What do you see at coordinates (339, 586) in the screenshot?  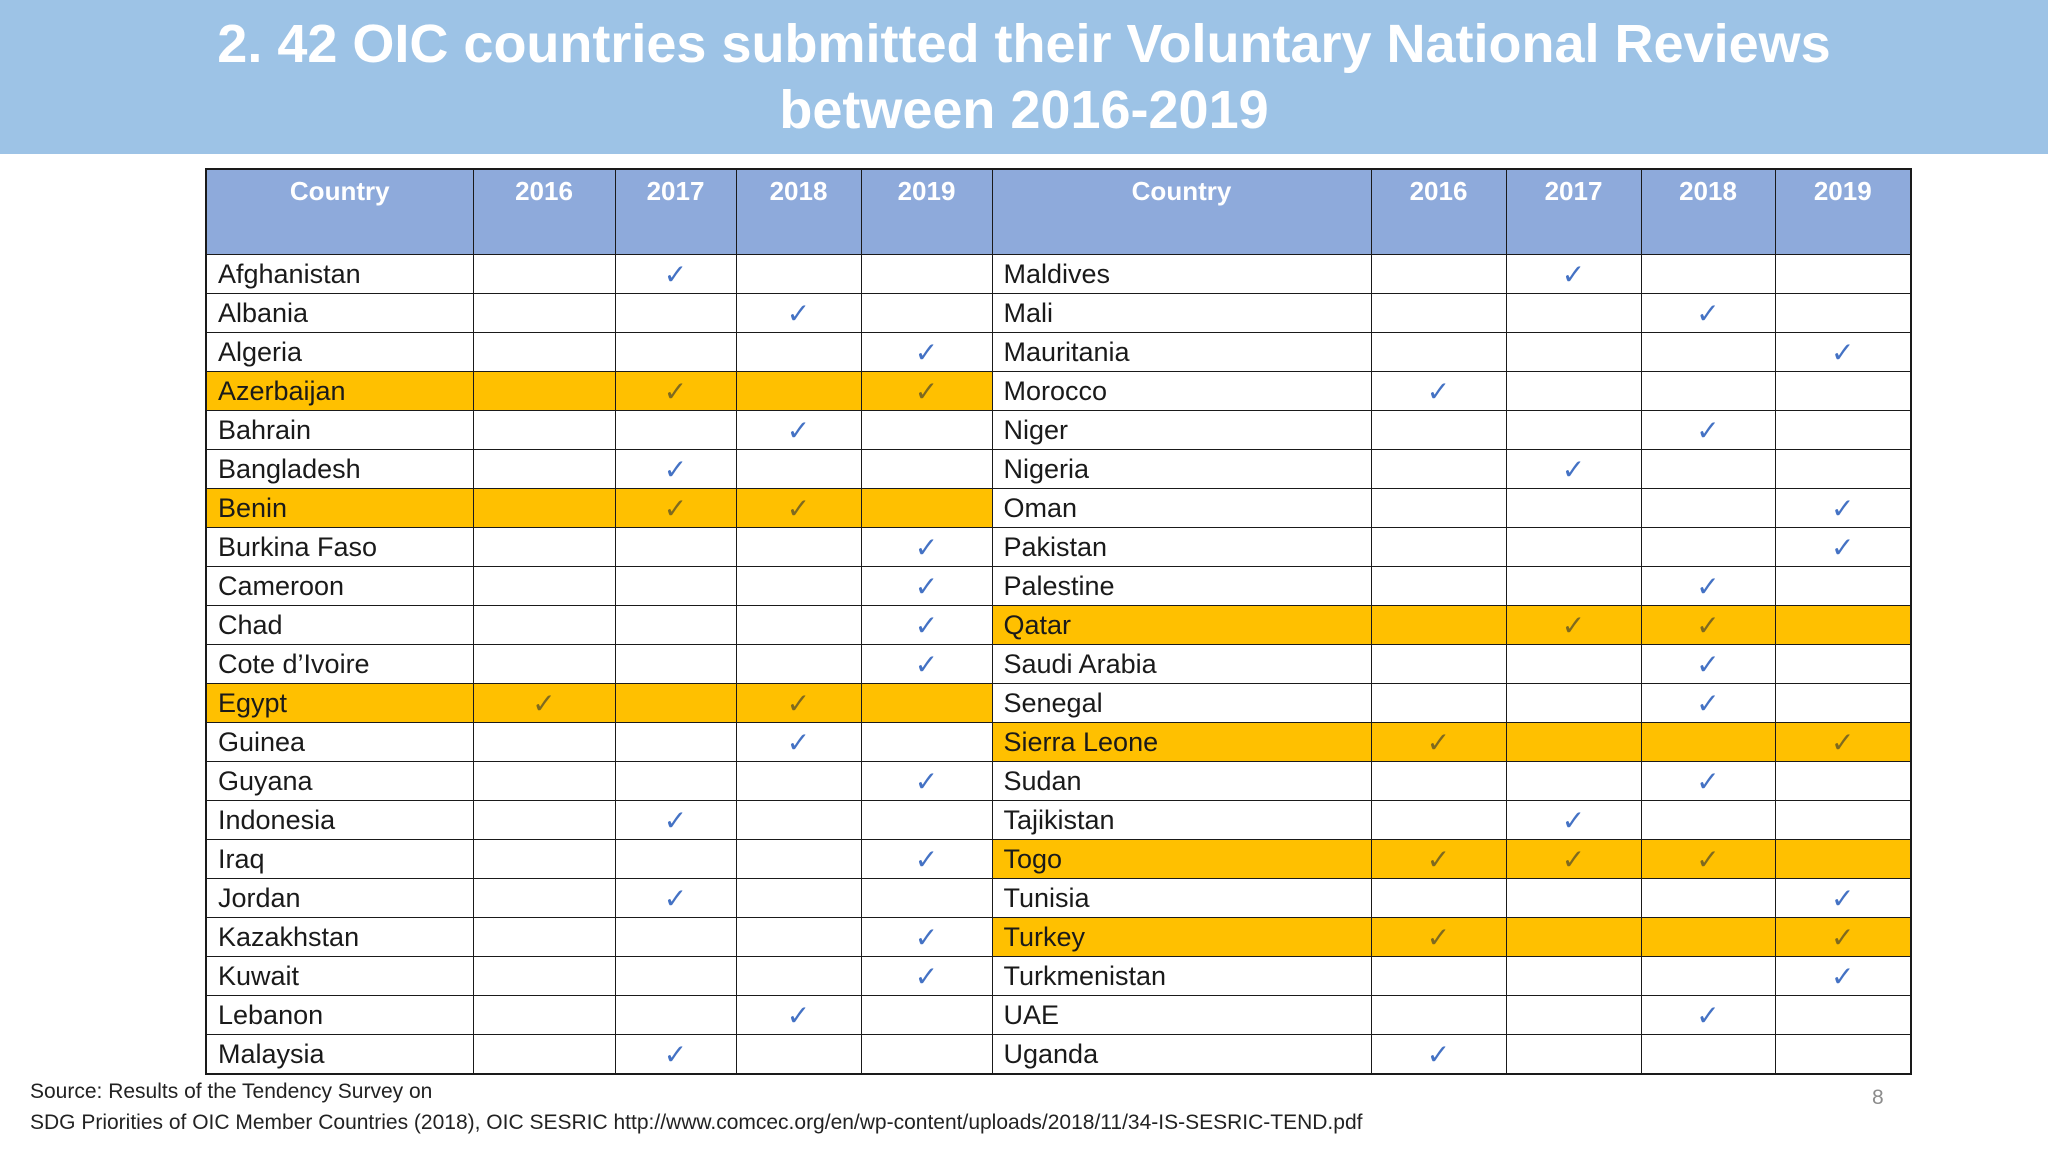 I see `country-cell-left: Cameroon` at bounding box center [339, 586].